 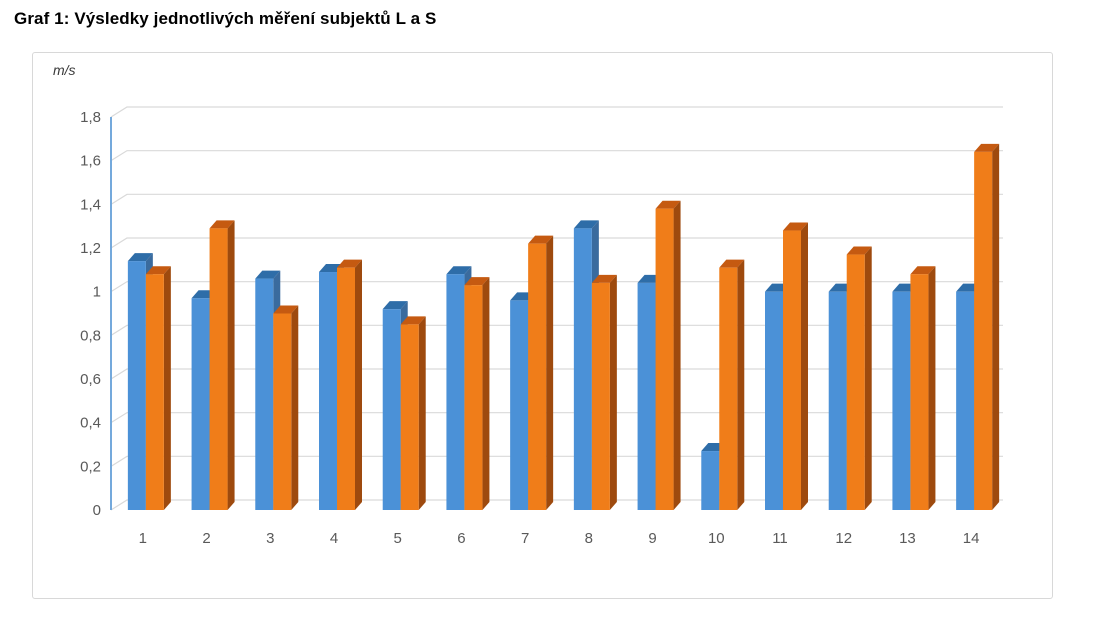 I want to click on x-tick-label: 5, so click(x=398, y=538).